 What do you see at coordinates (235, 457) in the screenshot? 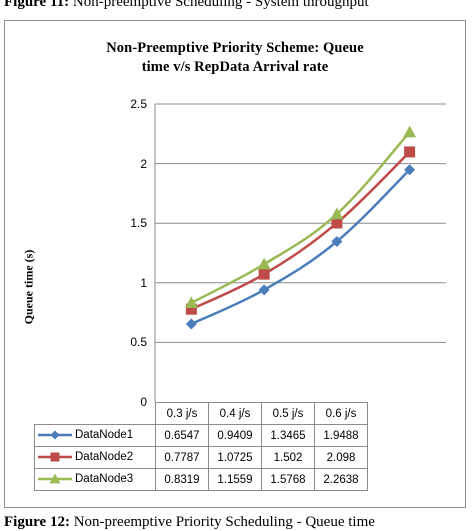
I see `data-label: 1.0725` at bounding box center [235, 457].